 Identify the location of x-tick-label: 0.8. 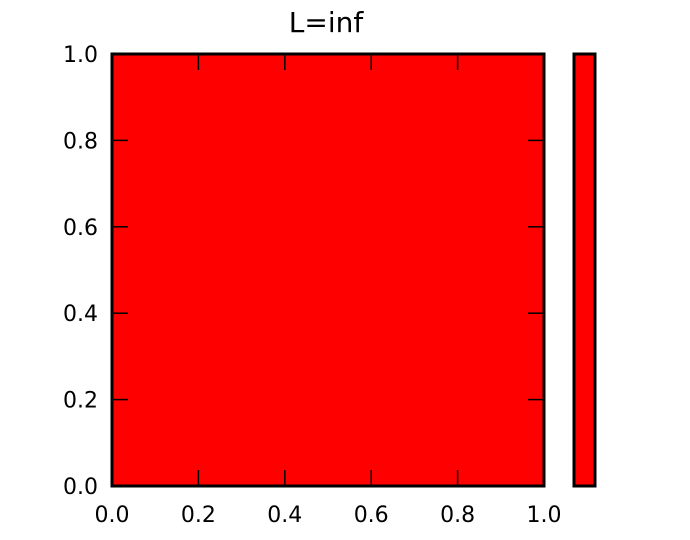
(457, 515).